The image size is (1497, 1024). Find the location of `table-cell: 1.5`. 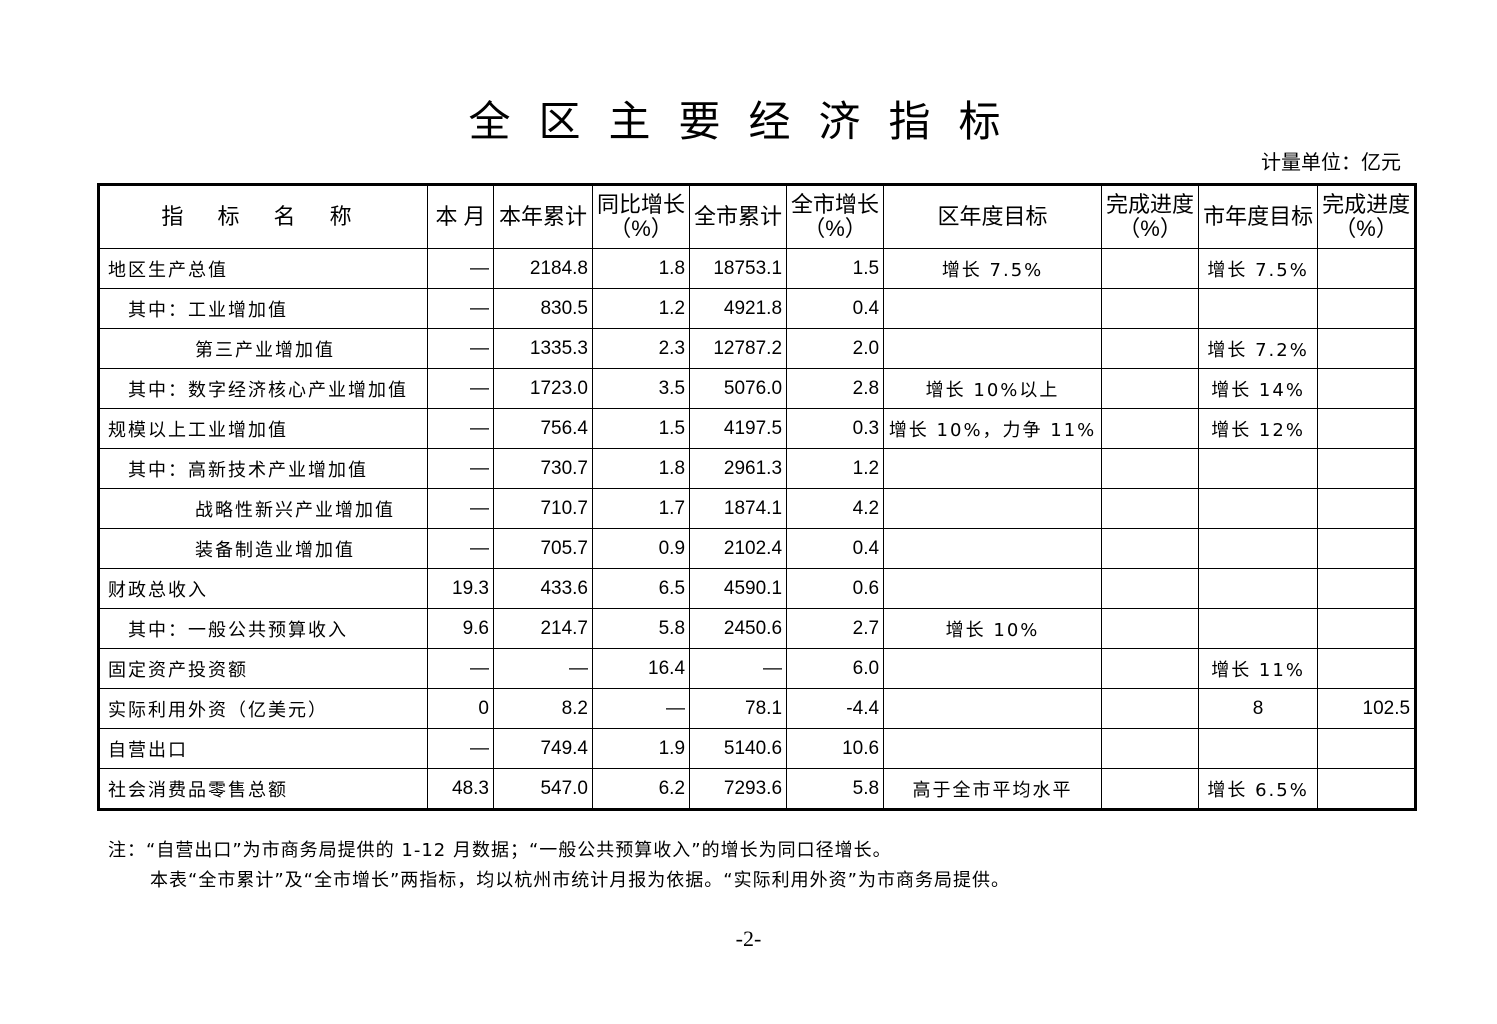

table-cell: 1.5 is located at coordinates (641, 428).